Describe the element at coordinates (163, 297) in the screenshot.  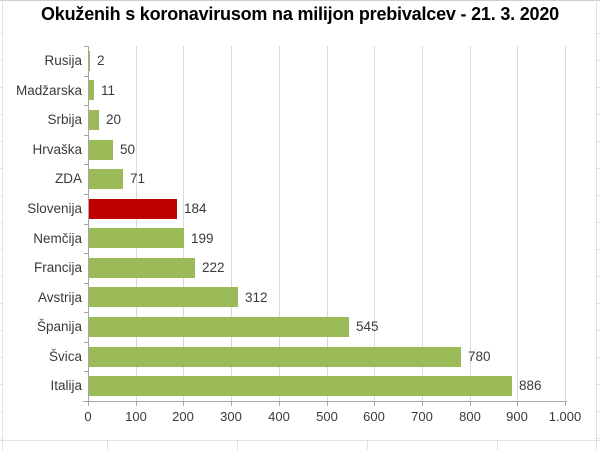
I see `bar-avstrija` at that location.